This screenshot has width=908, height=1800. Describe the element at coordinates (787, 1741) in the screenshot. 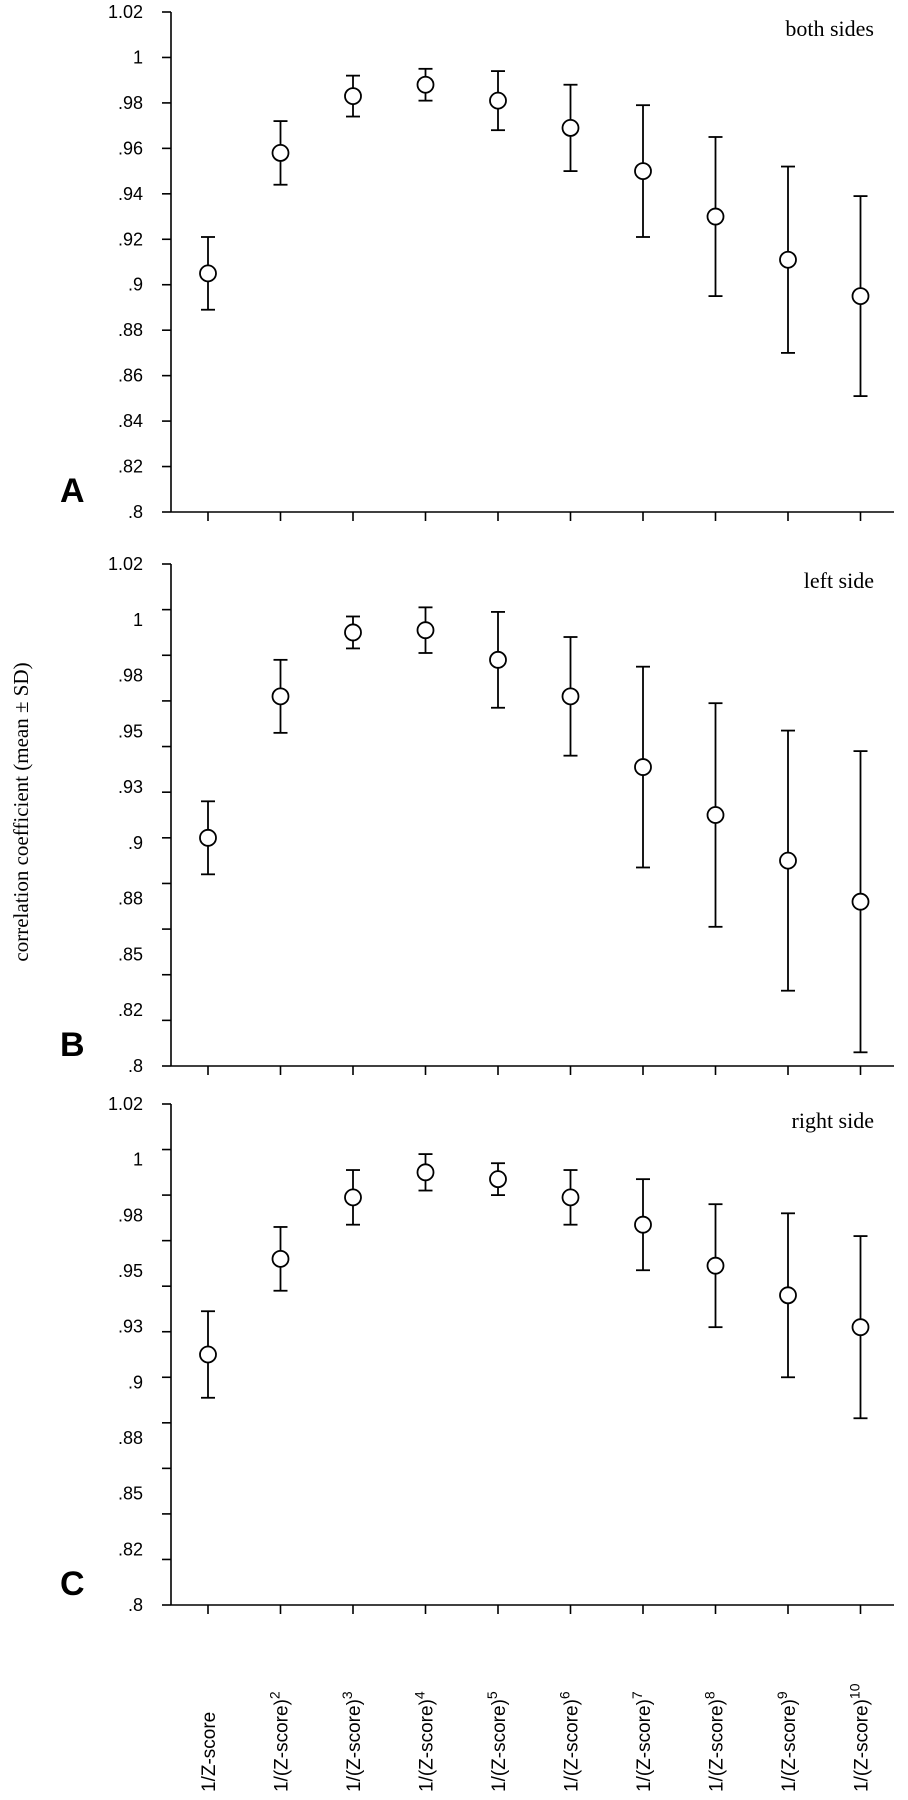

I see `x-category-label: 1/(Z-score)9` at that location.